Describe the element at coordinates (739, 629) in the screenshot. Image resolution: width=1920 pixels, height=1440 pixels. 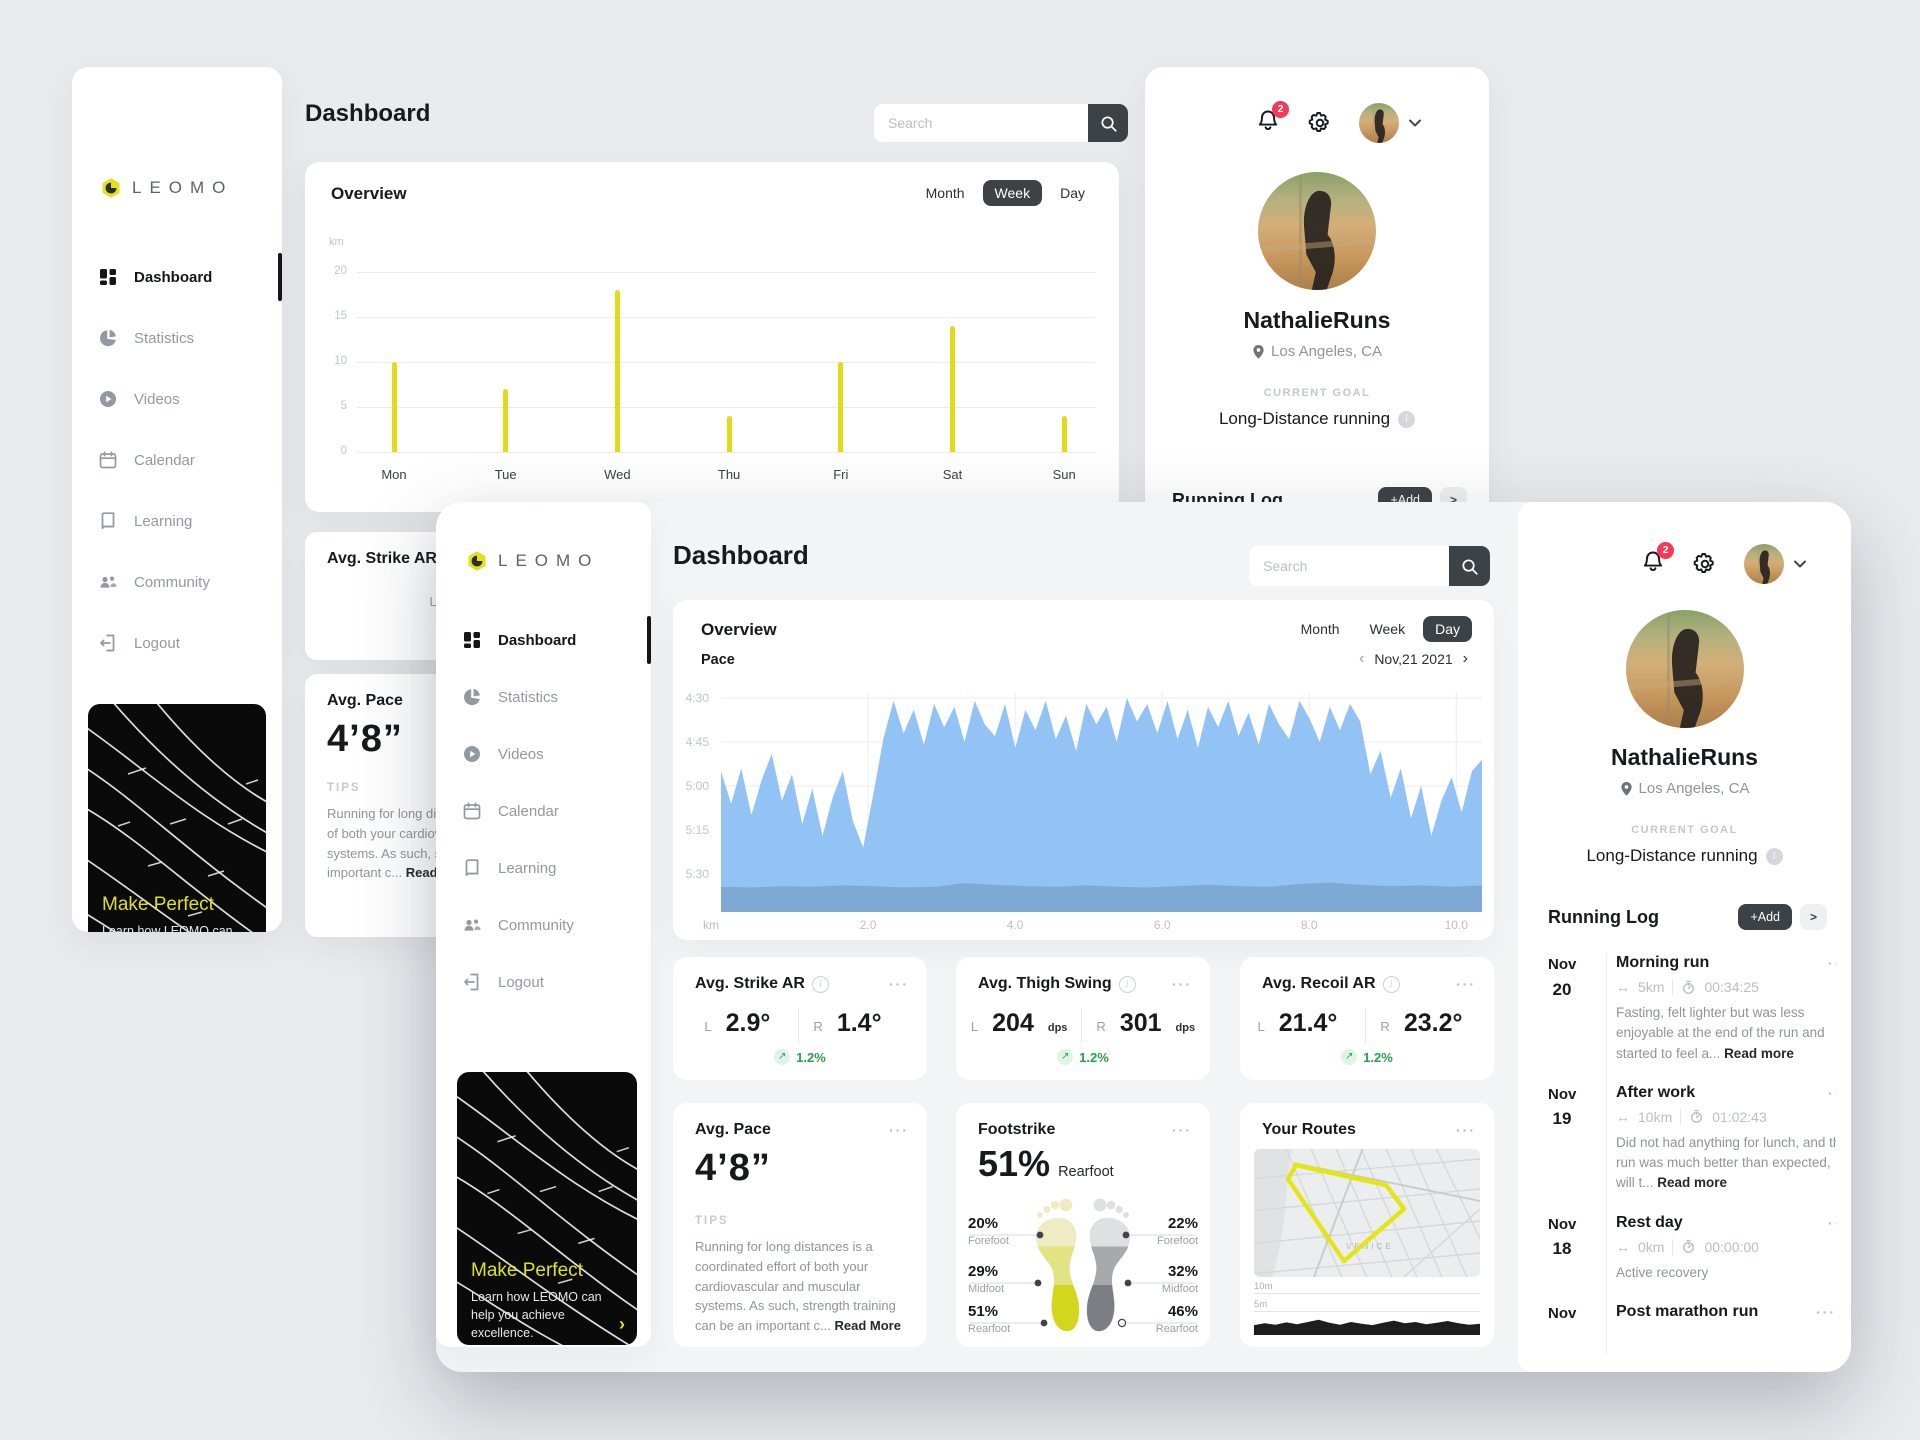
I see `overview-title: Overview` at that location.